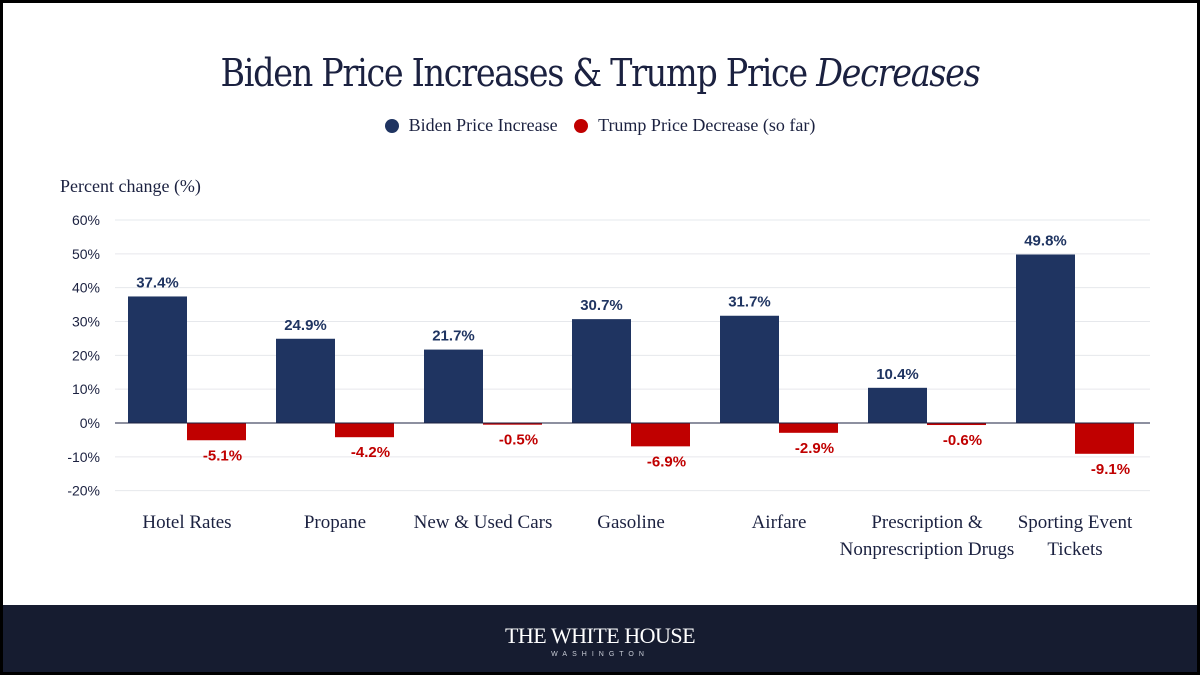 Image resolution: width=1200 pixels, height=675 pixels. I want to click on data-label: -2.9%, so click(814, 448).